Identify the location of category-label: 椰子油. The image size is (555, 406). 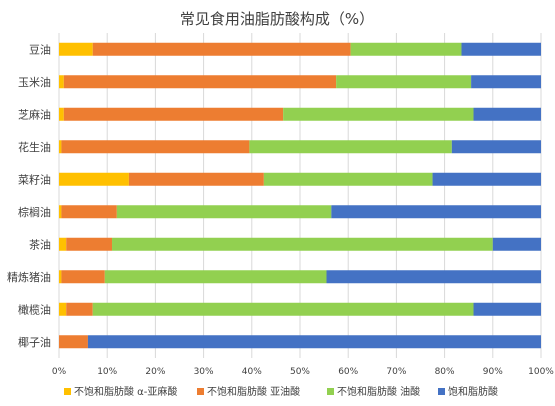
(34, 342).